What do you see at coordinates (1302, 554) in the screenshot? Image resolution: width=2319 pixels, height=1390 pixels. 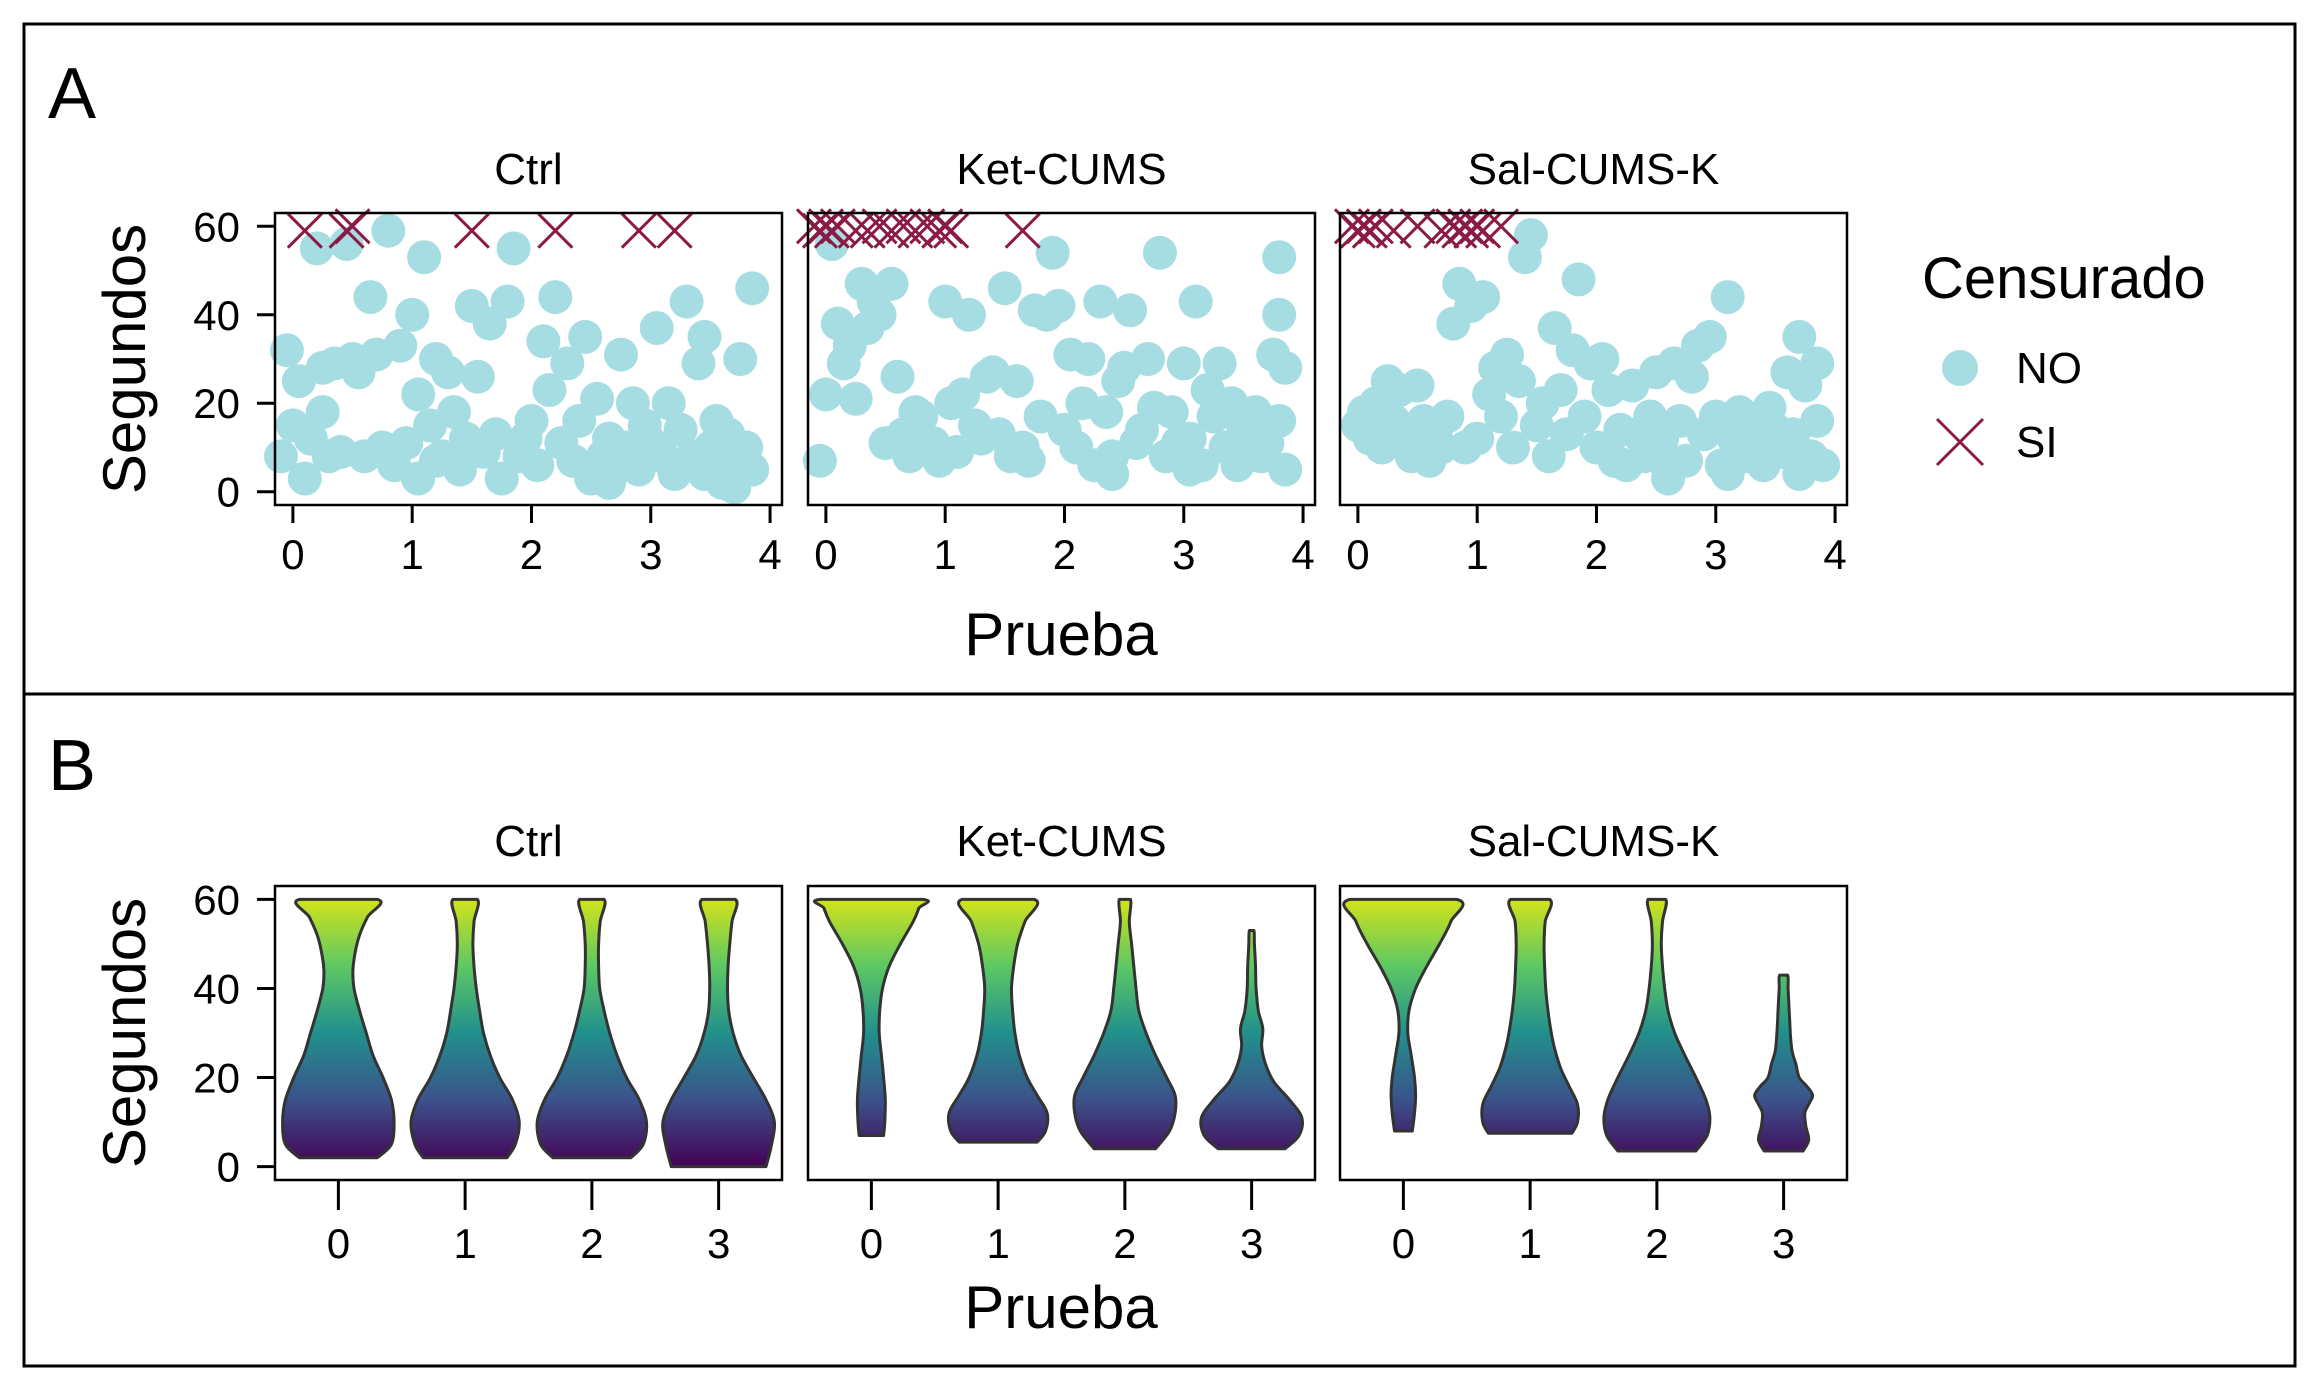 I see `x-tick-label: 4` at bounding box center [1302, 554].